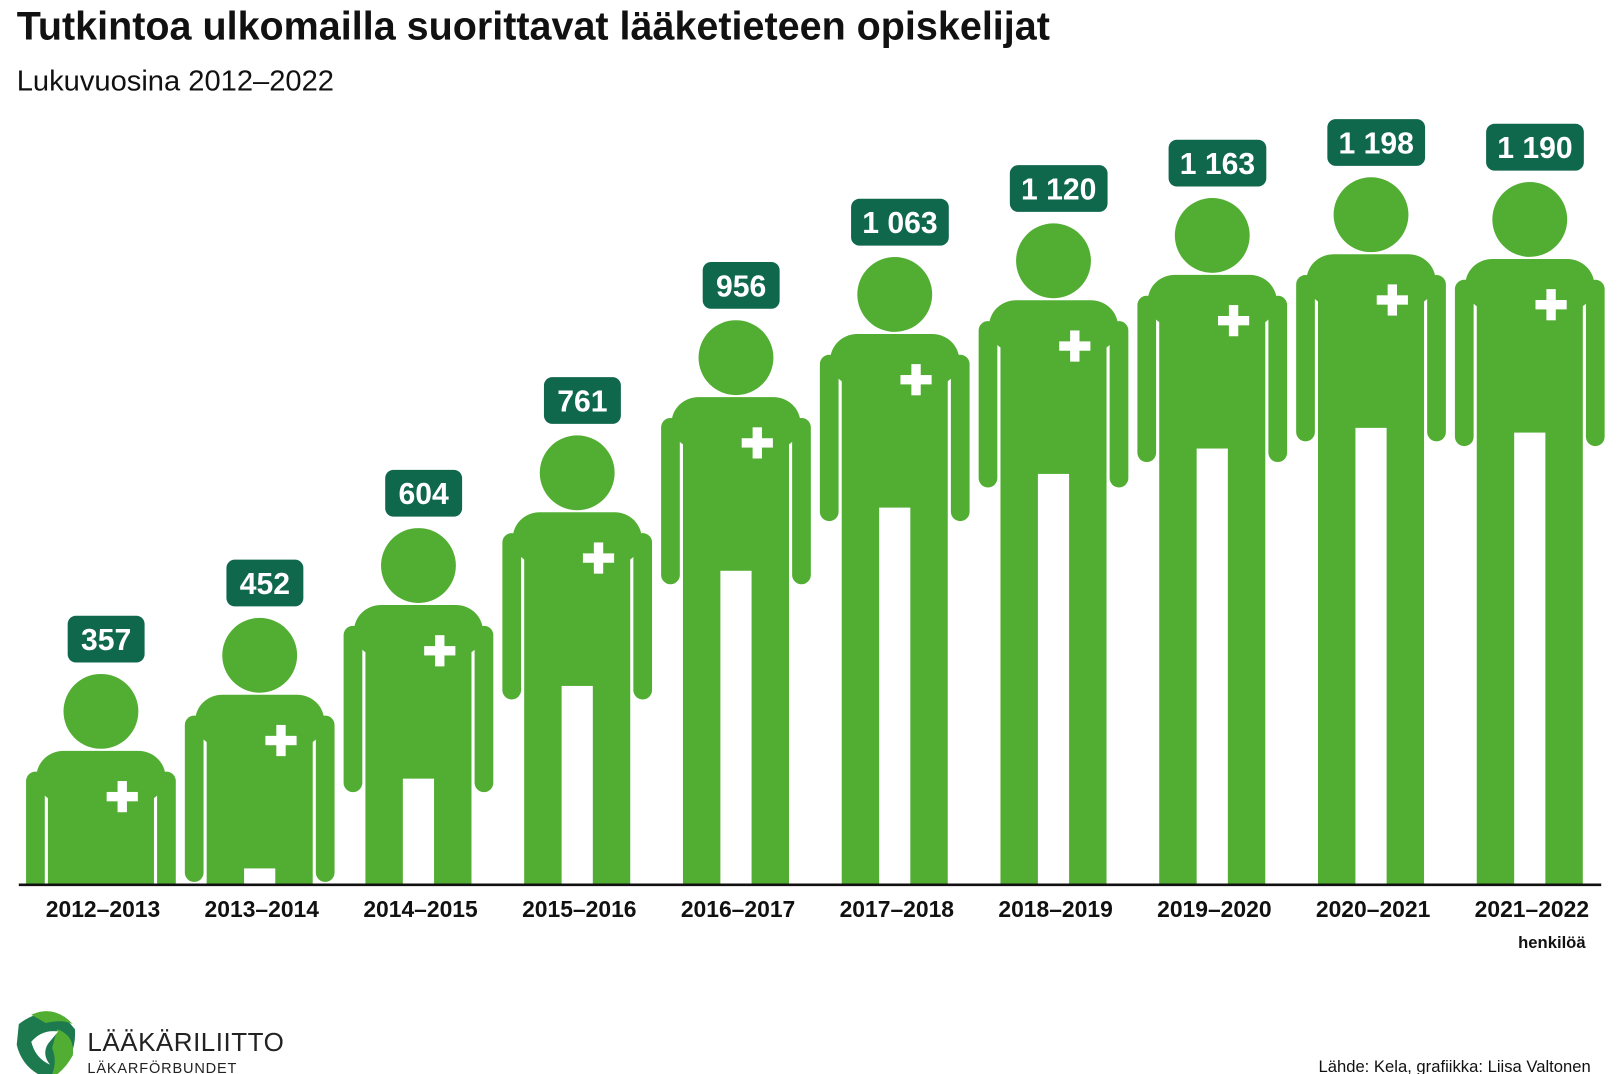 The width and height of the screenshot is (1620, 1074). What do you see at coordinates (175, 81) in the screenshot?
I see `chart-subtitle: Lukuvuosina 2012–2022` at bounding box center [175, 81].